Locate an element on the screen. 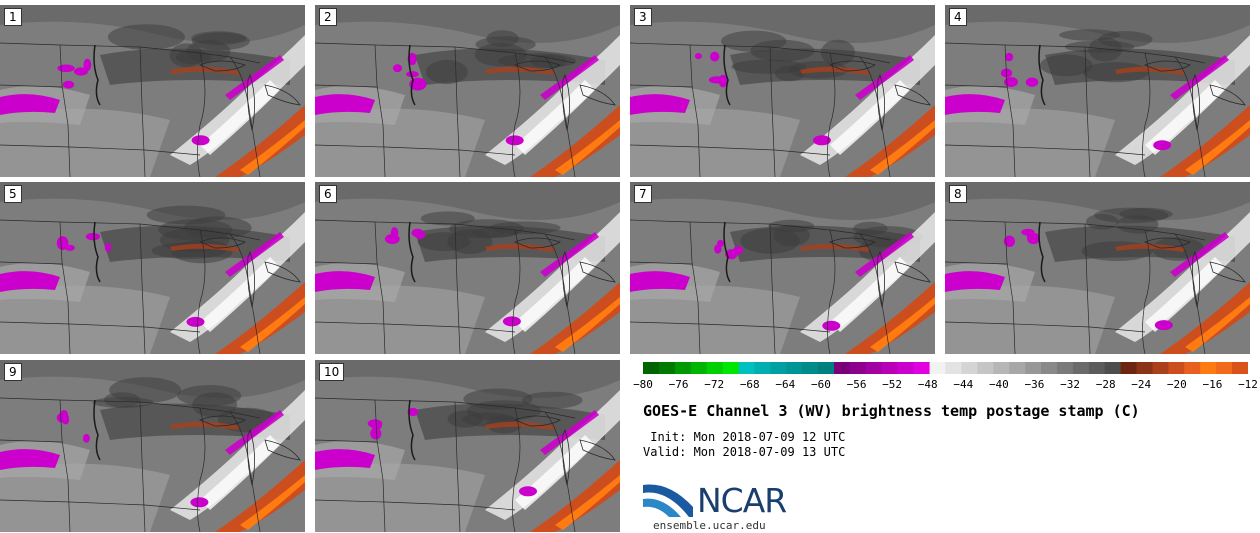  panel-5: 5 is located at coordinates (152, 268).